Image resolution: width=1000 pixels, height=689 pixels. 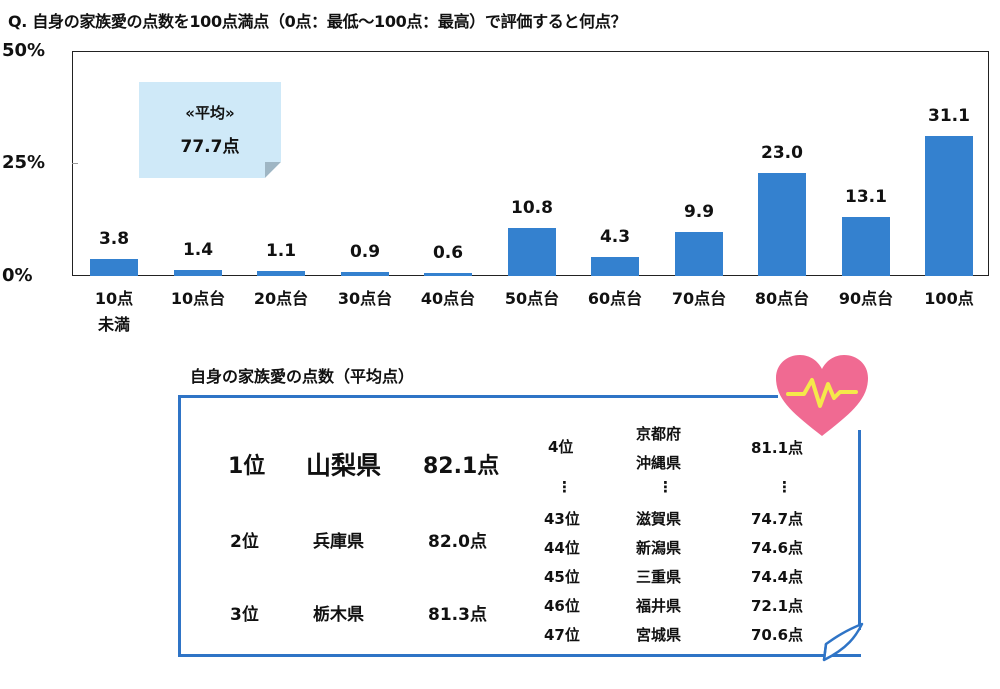 What do you see at coordinates (659, 635) in the screenshot?
I see `rank-47-prefecture: 宮城県` at bounding box center [659, 635].